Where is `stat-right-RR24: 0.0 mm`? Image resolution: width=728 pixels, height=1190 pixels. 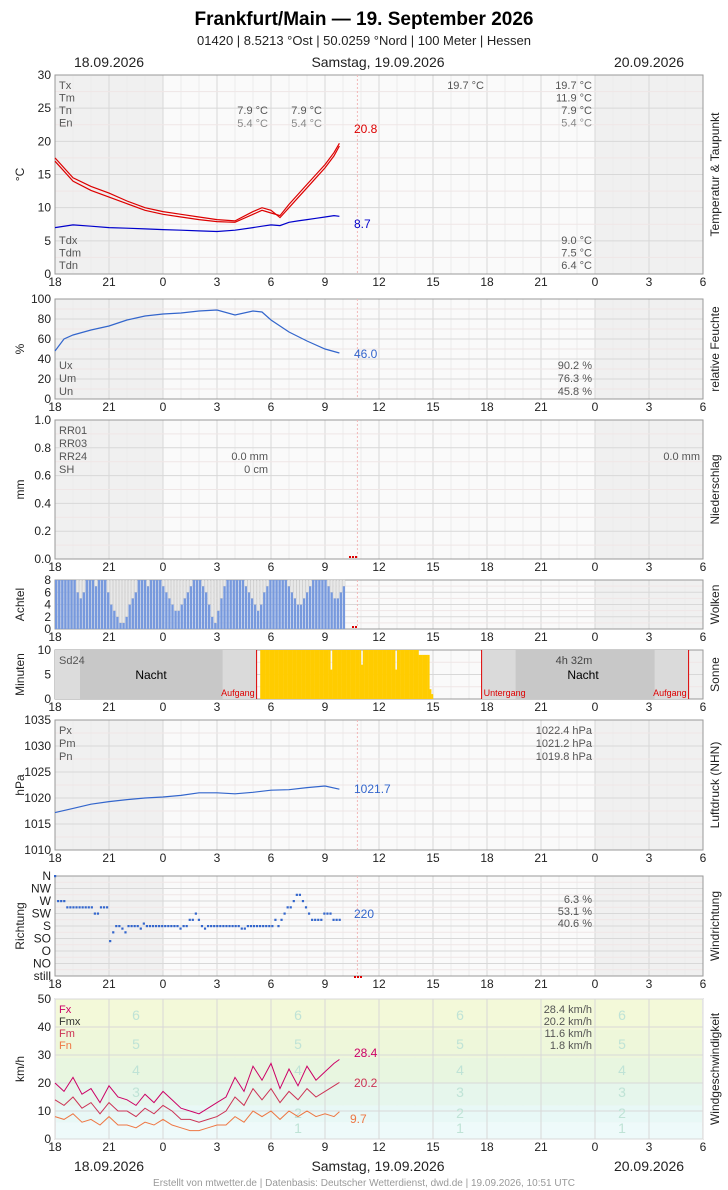 stat-right-RR24: 0.0 mm is located at coordinates (681, 457).